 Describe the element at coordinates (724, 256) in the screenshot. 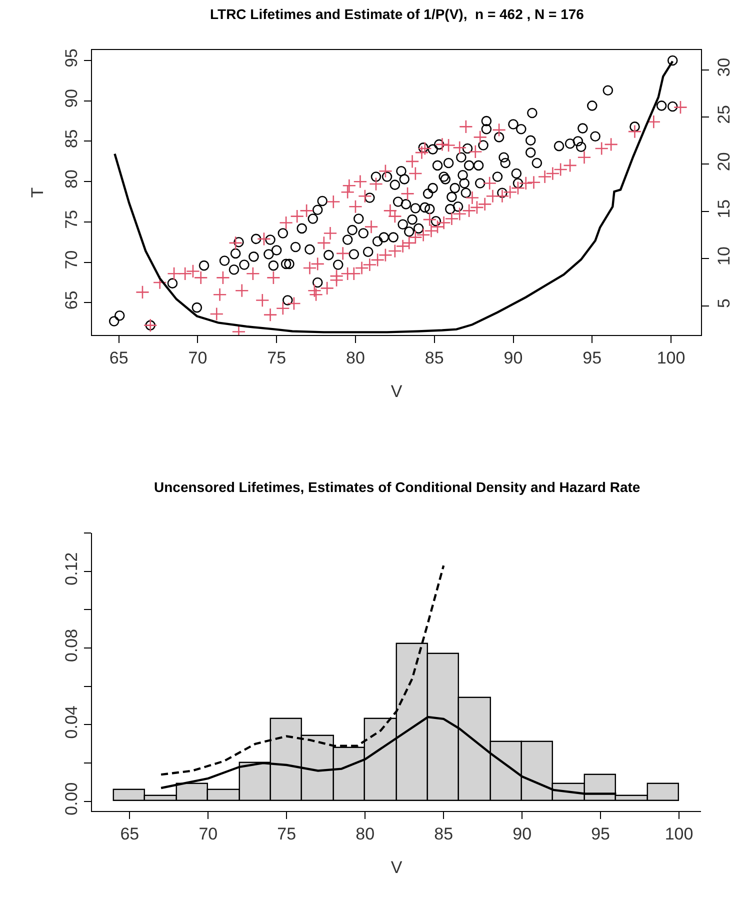

I see `y2-tick-label: 10` at that location.